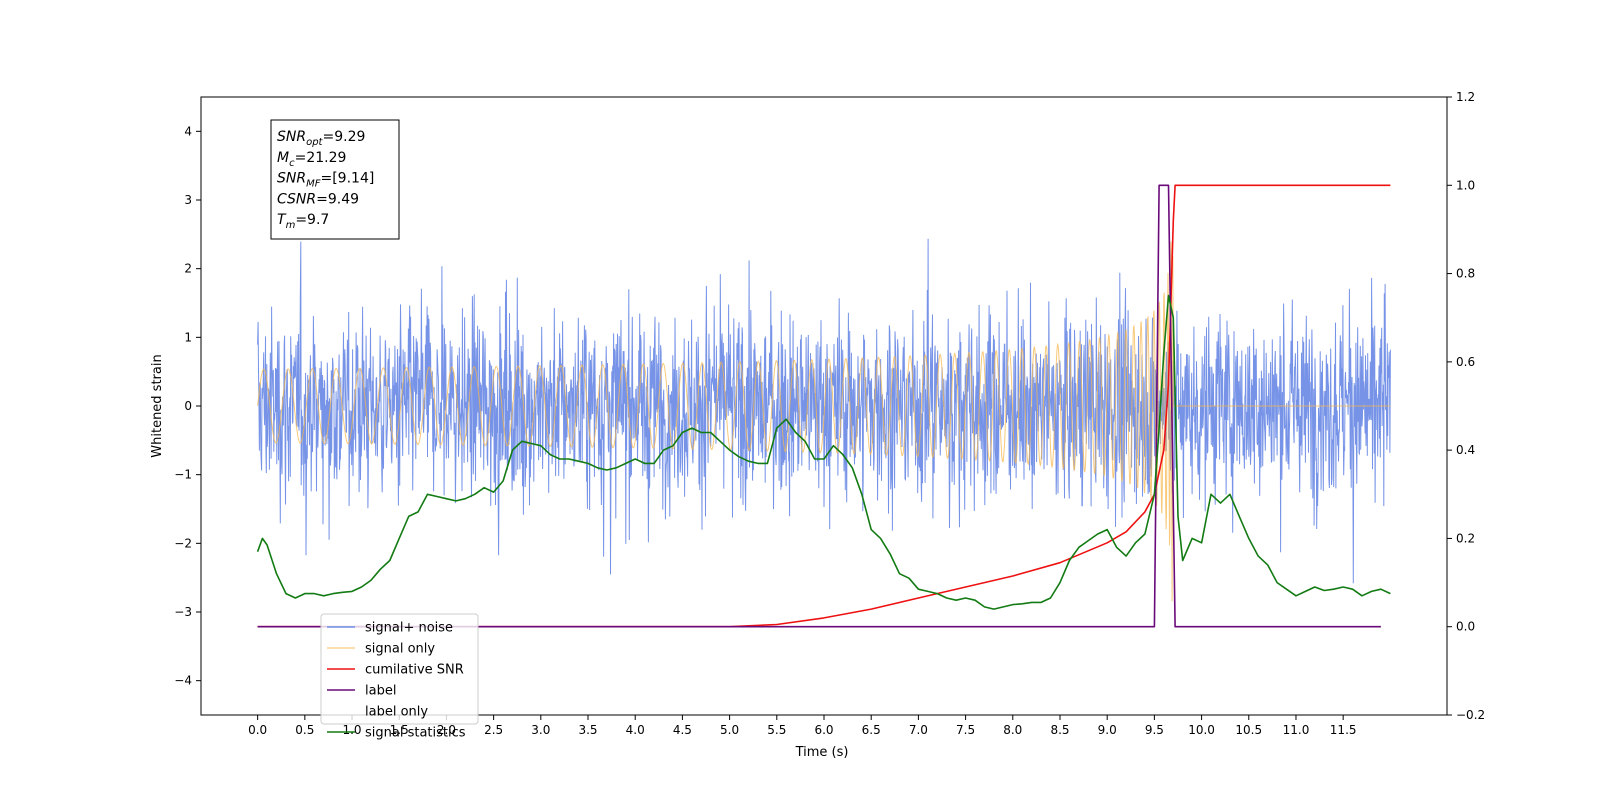 The width and height of the screenshot is (1600, 800). What do you see at coordinates (183, 612) in the screenshot?
I see `y-left-tick-label: −3` at bounding box center [183, 612].